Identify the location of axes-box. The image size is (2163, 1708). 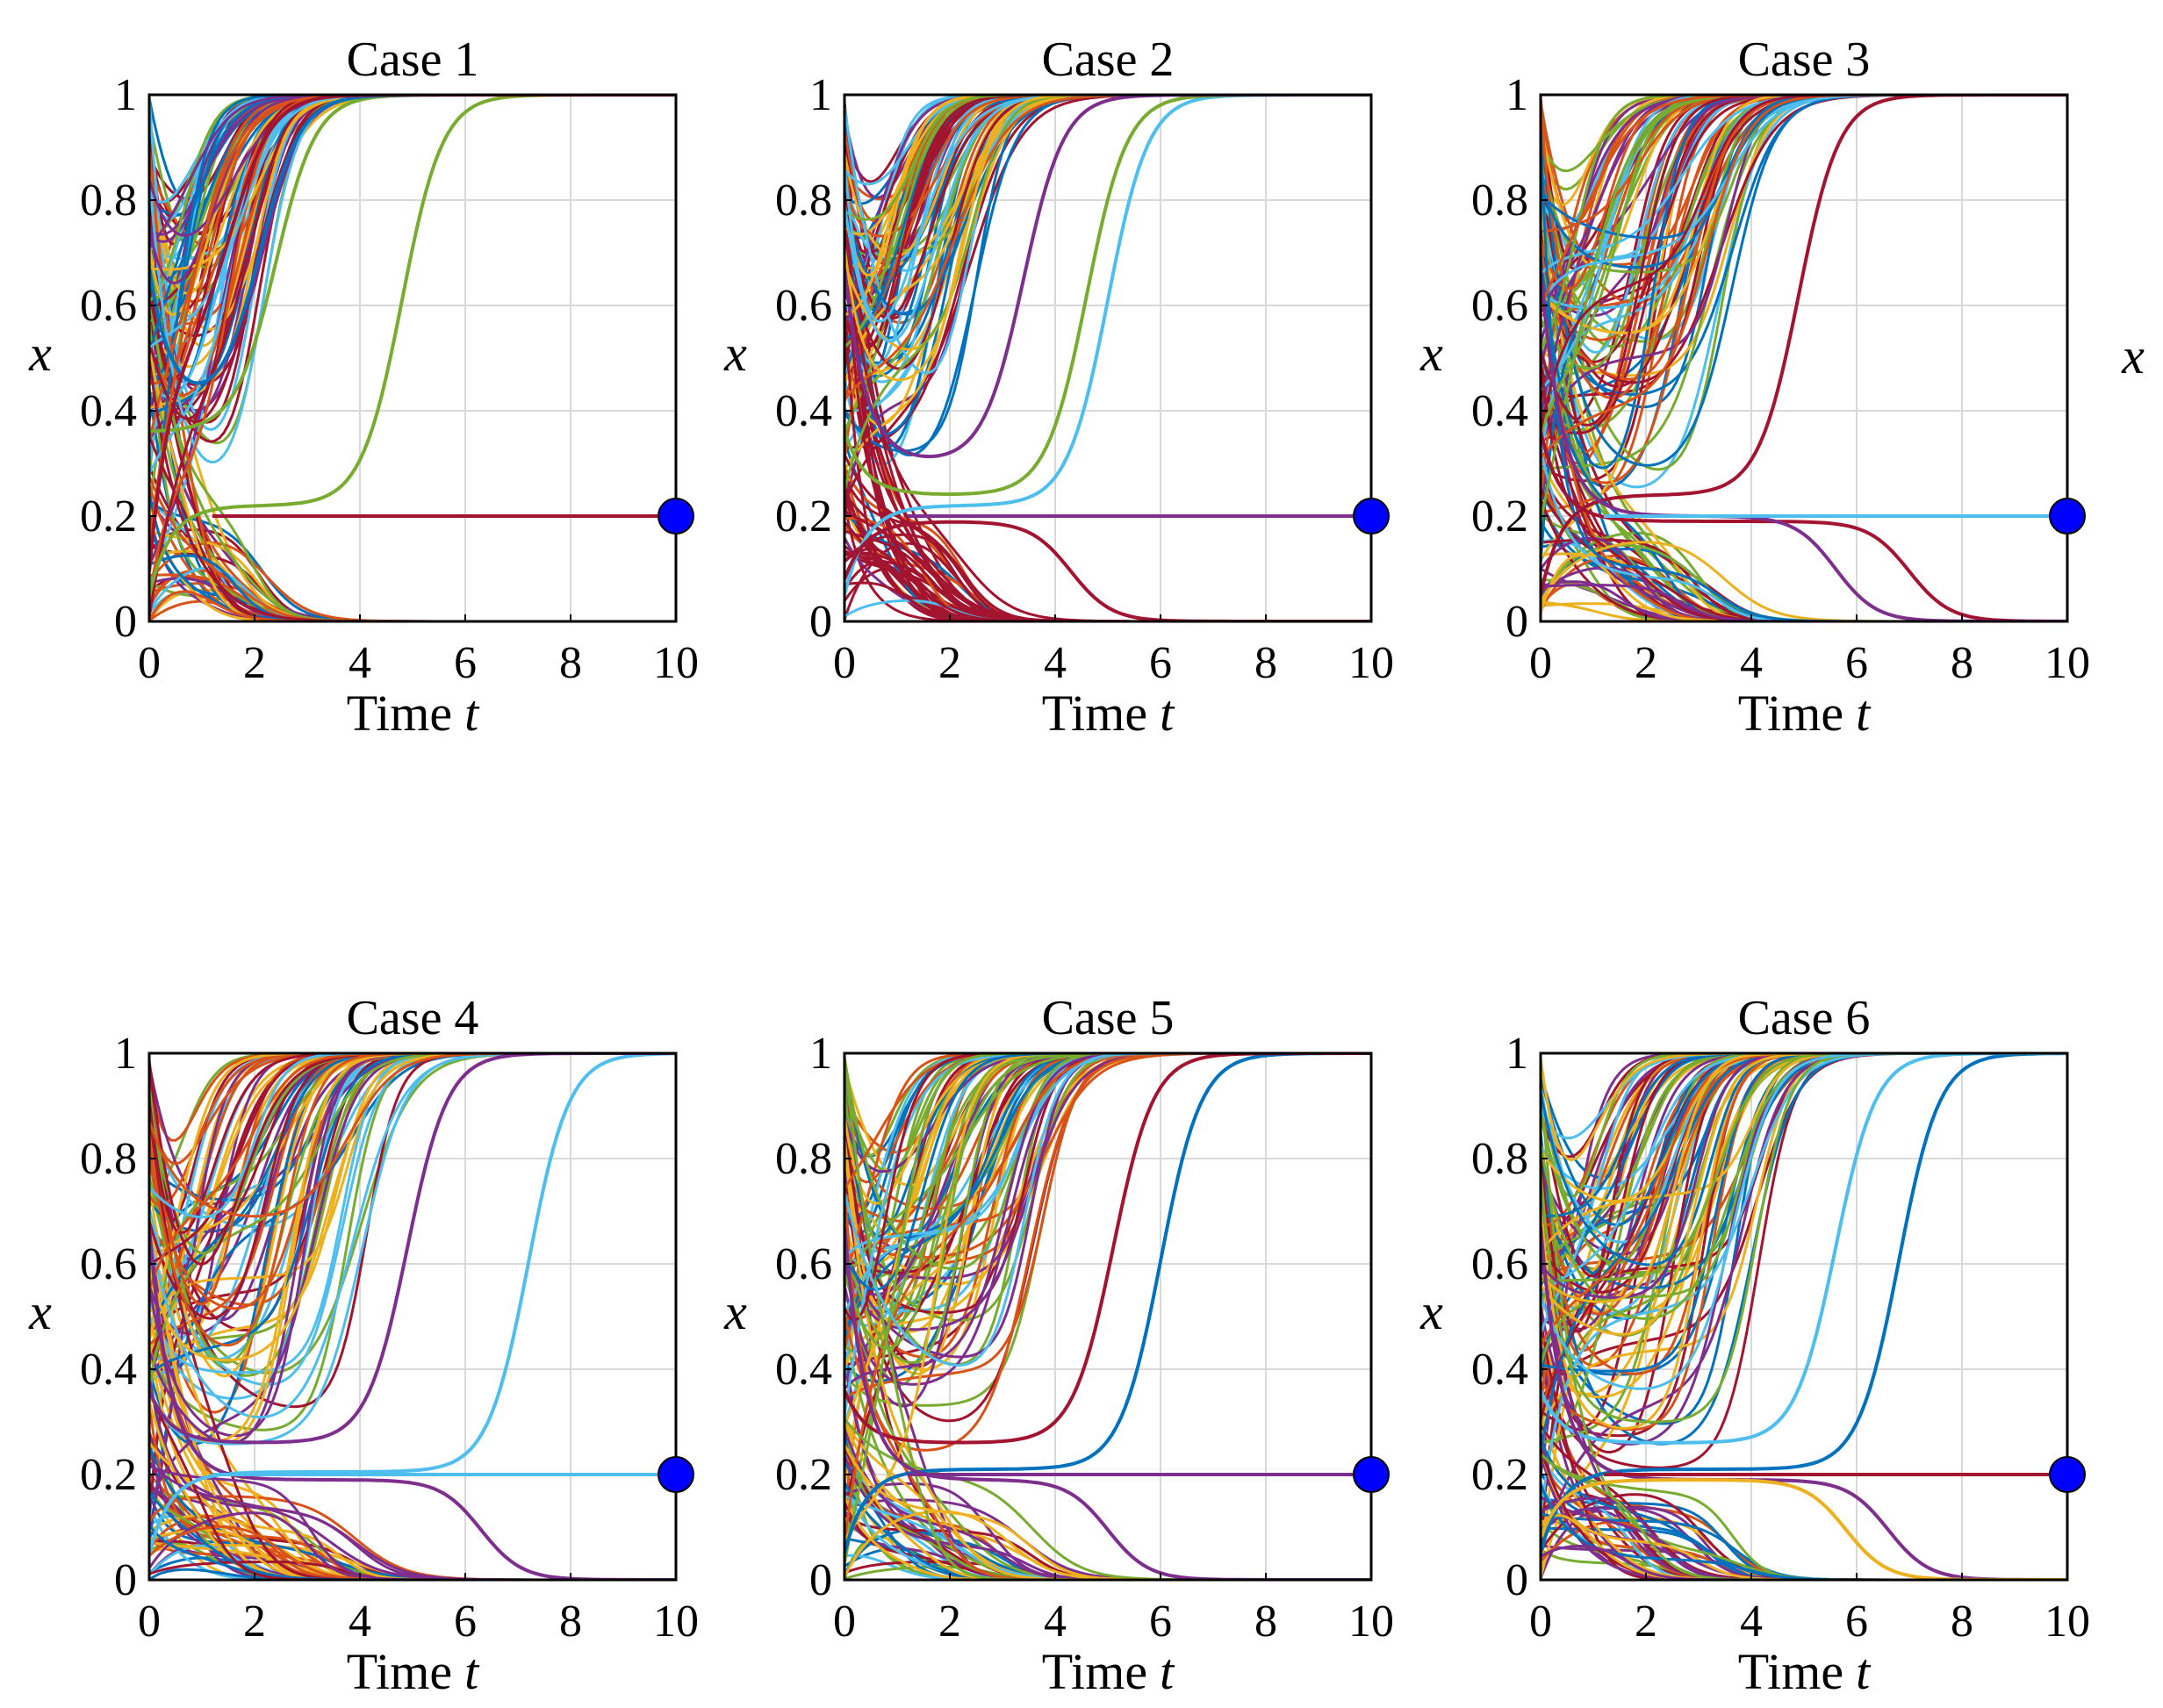
(1804, 1316).